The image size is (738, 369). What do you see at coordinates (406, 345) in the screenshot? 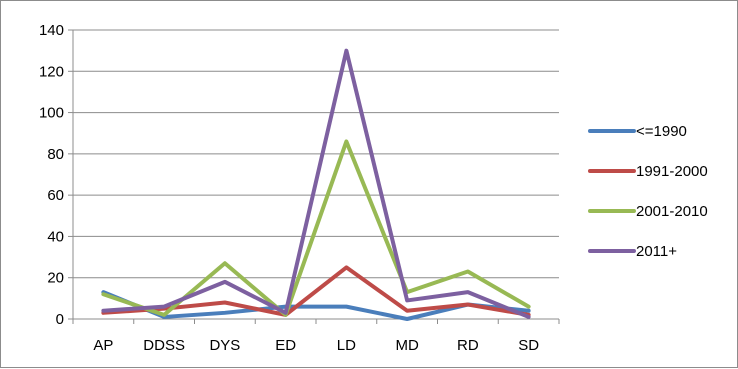
I see `x-tick-label: MD` at bounding box center [406, 345].